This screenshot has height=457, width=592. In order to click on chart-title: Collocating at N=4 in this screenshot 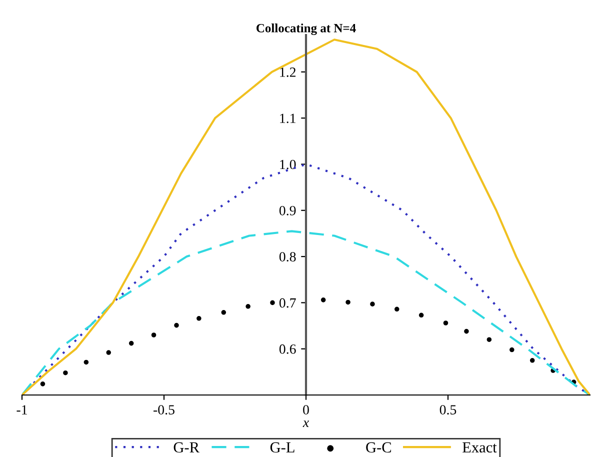, I will do `click(306, 29)`.